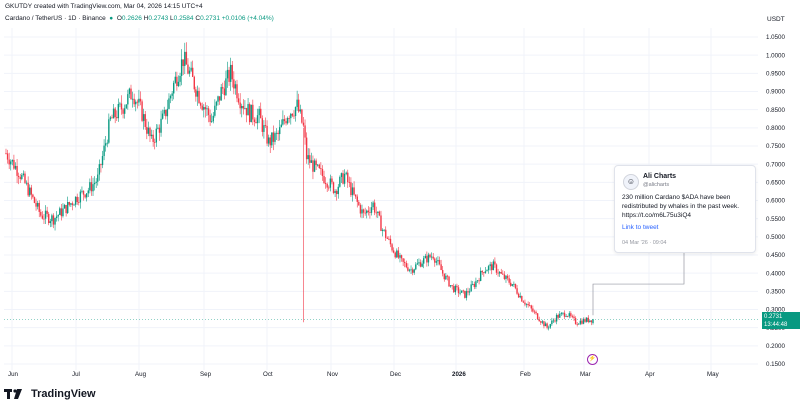  I want to click on symbol-name: Cardano / TetherUS · 1D · Binance, so click(55, 18).